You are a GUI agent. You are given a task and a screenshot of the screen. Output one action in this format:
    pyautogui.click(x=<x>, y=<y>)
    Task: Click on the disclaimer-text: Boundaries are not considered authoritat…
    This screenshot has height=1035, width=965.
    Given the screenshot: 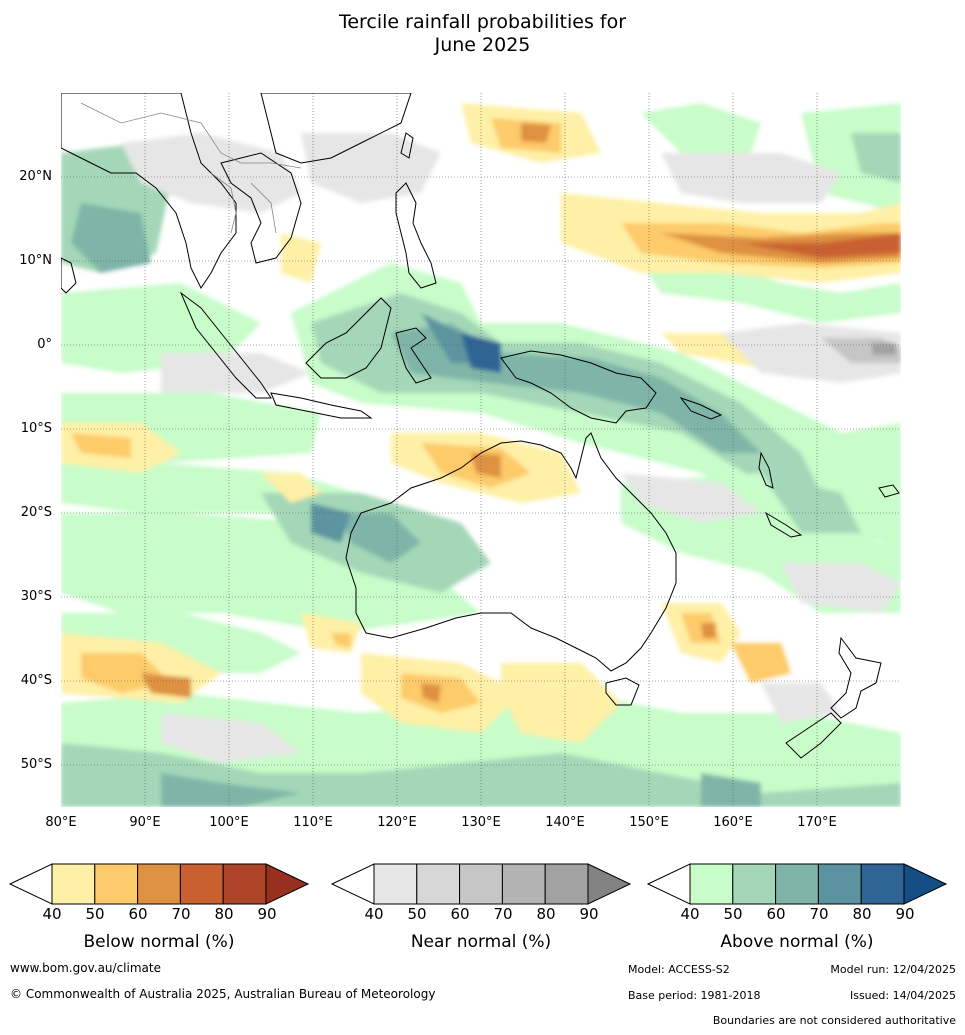 What is the action you would take?
    pyautogui.click(x=834, y=1020)
    